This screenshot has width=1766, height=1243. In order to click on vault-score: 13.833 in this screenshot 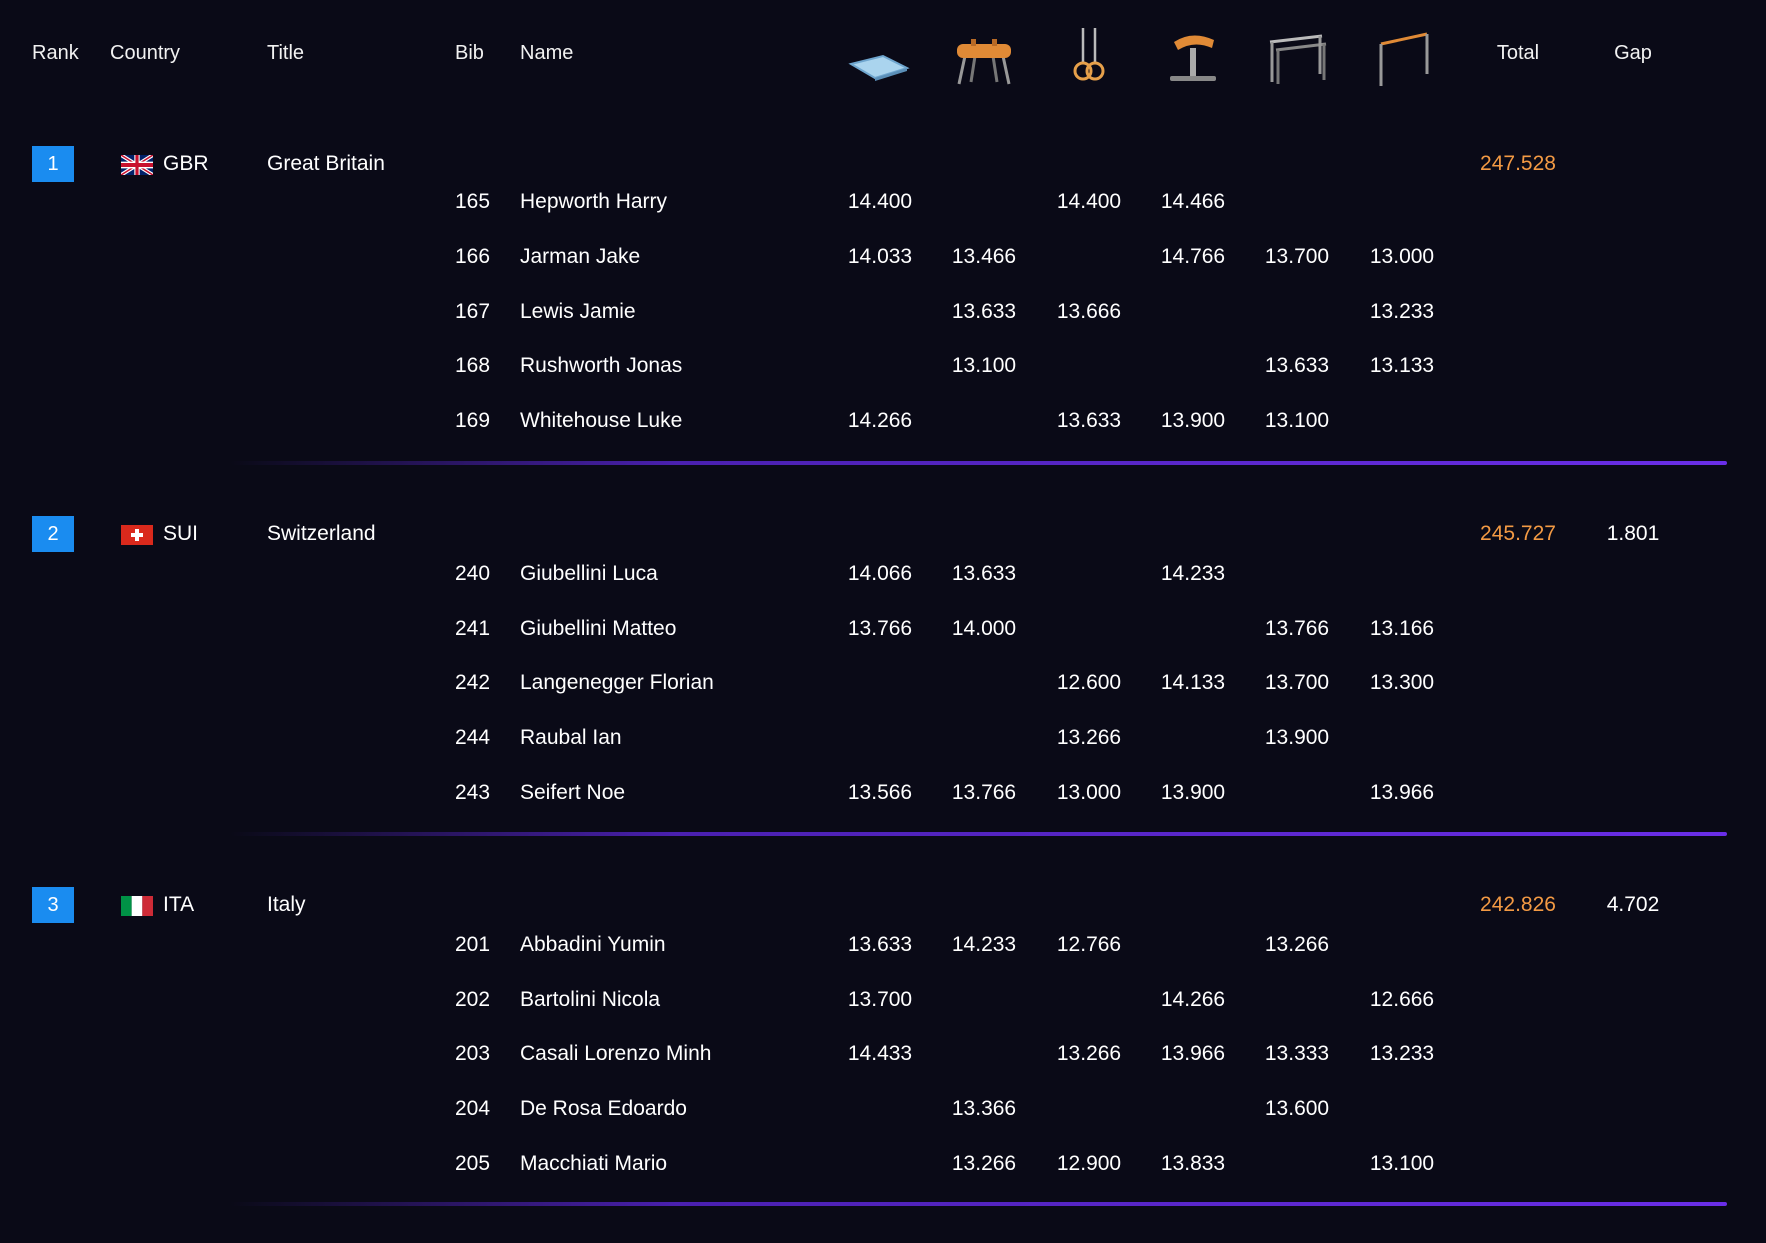, I will do `click(1193, 1163)`.